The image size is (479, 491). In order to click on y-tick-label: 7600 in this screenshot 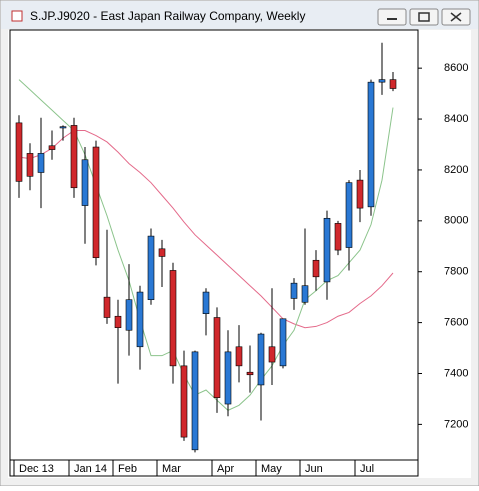, I will do `click(456, 323)`.